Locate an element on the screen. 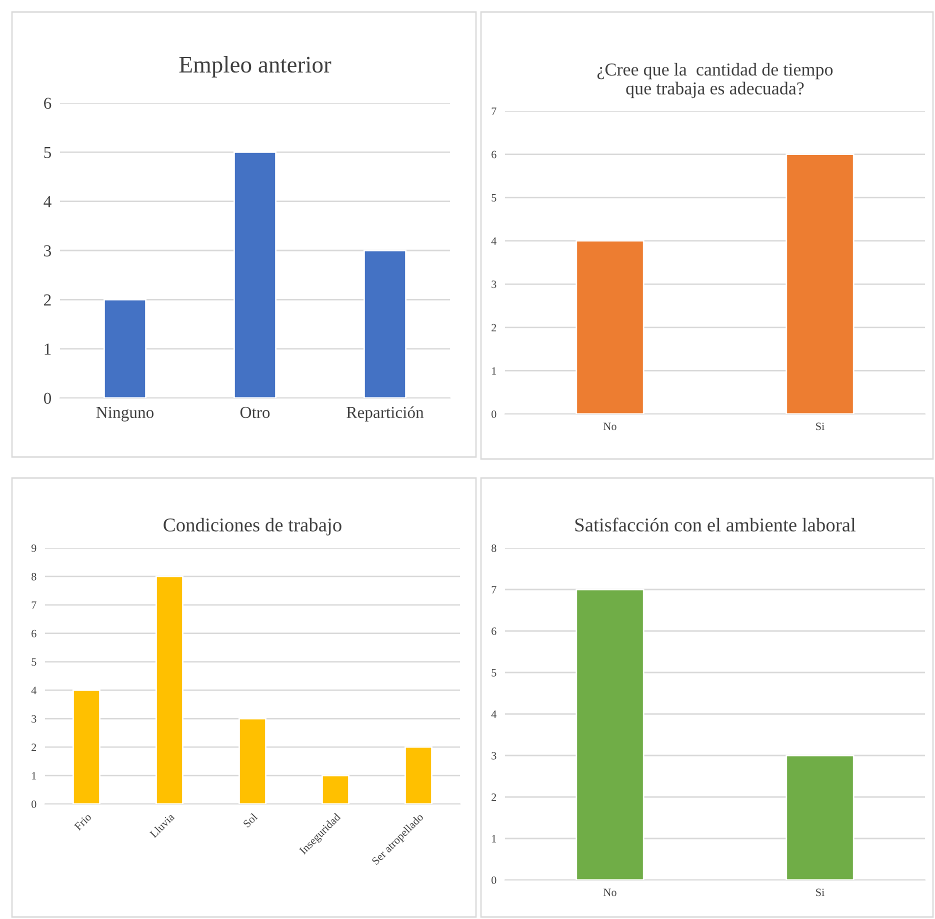 The width and height of the screenshot is (935, 919). chart-title: Satisfacción con el ambiente laboral is located at coordinates (715, 525).